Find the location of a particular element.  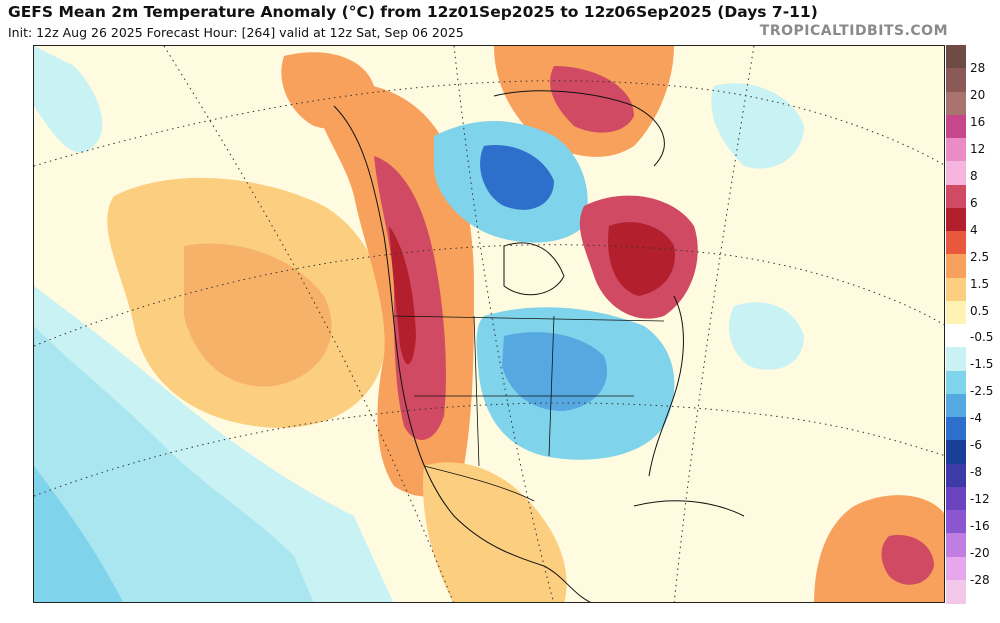

colorbar-label: -2.5 is located at coordinates (982, 391).